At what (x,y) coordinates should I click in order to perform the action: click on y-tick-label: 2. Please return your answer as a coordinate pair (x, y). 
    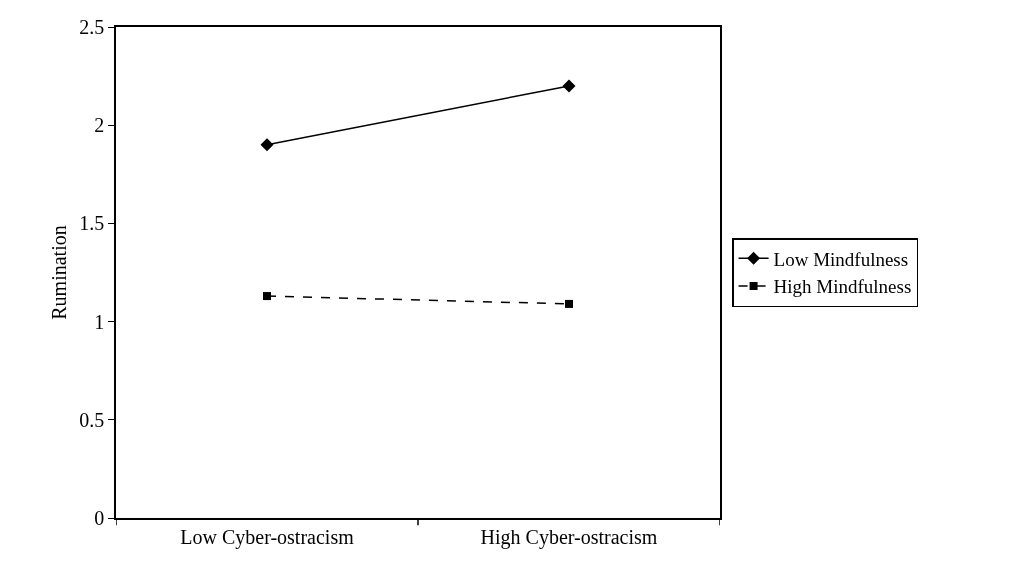
    Looking at the image, I should click on (99, 125).